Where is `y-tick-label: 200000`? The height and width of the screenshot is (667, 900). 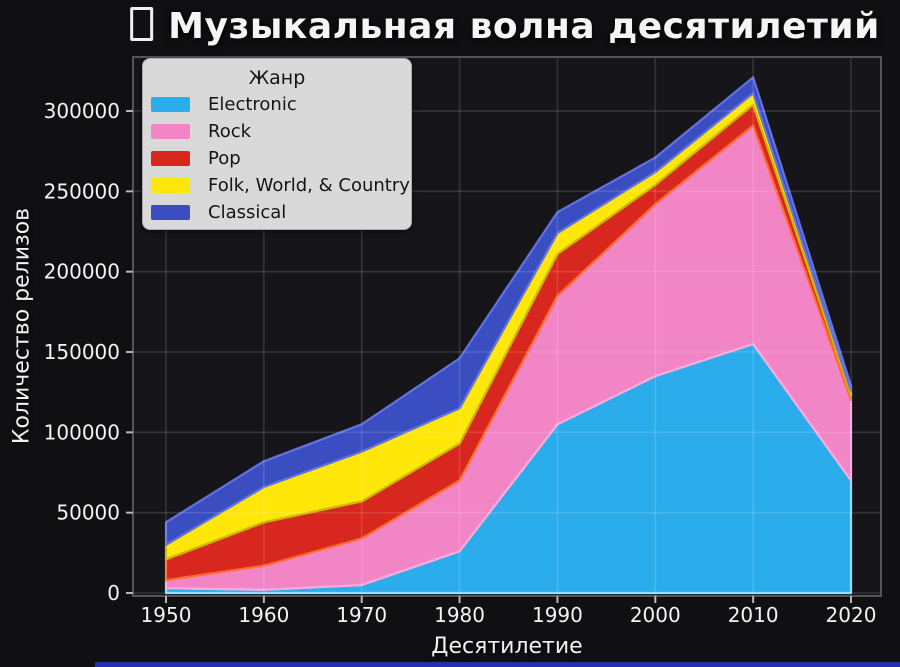
y-tick-label: 200000 is located at coordinates (82, 272).